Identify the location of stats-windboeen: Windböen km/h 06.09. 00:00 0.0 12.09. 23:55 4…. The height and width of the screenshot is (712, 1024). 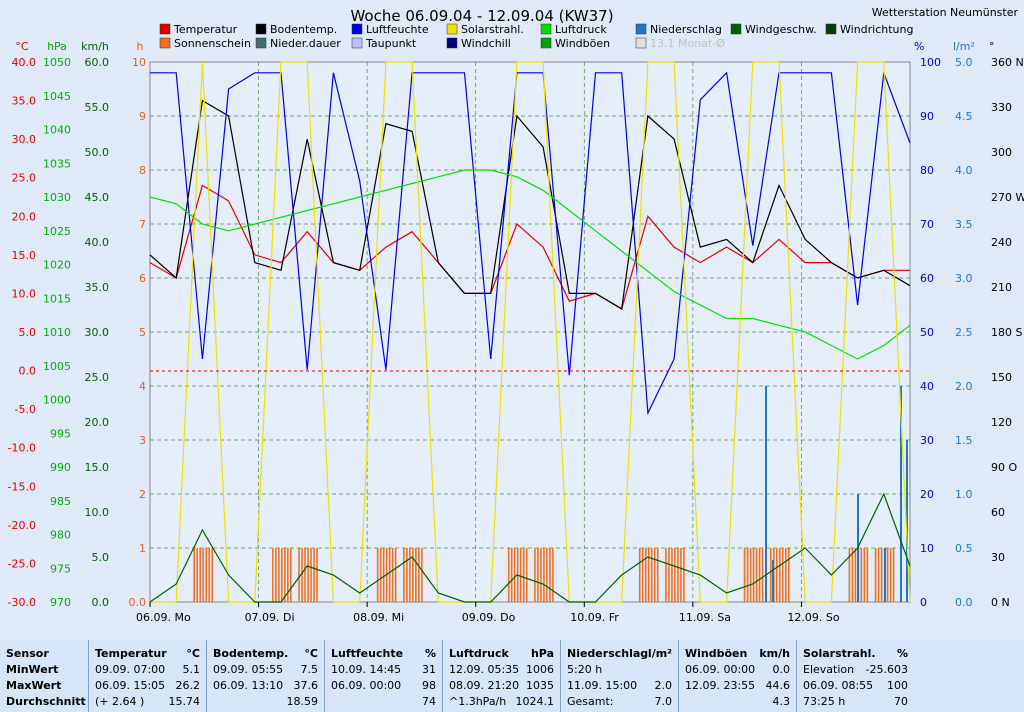
(737, 676).